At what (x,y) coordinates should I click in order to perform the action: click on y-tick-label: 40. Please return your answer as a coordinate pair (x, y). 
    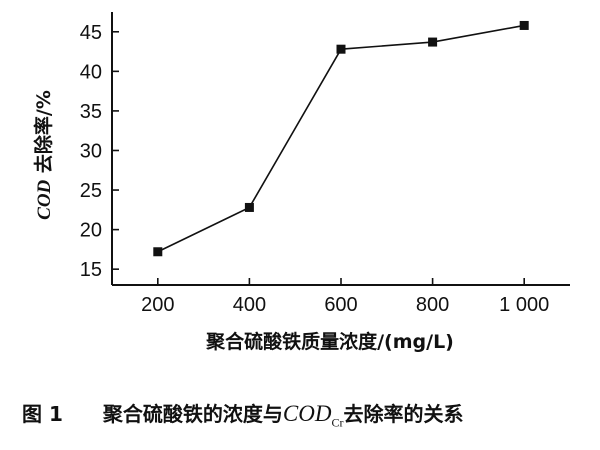
    Looking at the image, I should click on (91, 72).